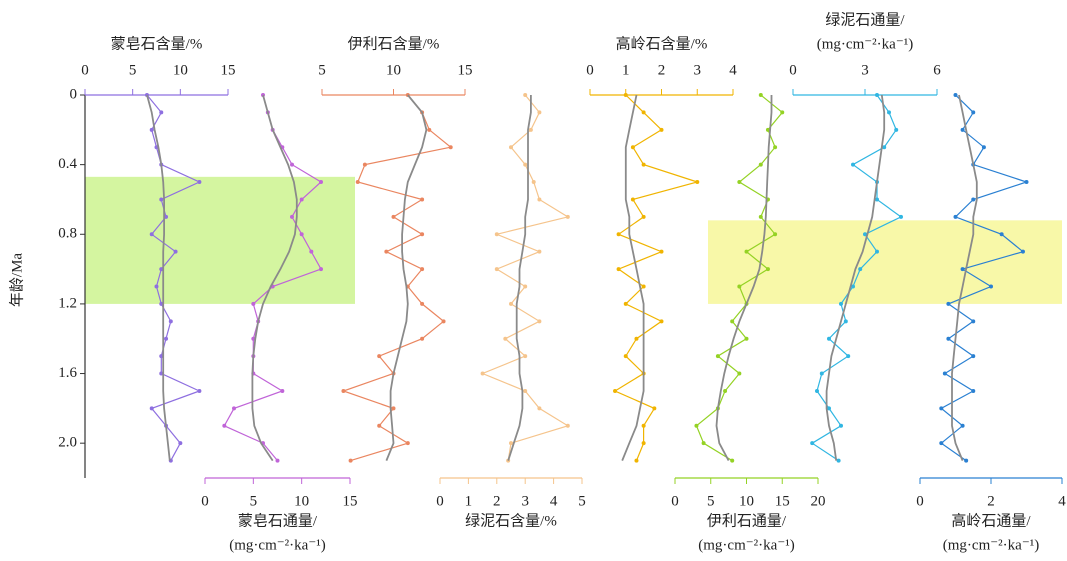 Image resolution: width=1067 pixels, height=561 pixels. I want to click on x-axis-title: 绿泥石含量/%, so click(511, 520).